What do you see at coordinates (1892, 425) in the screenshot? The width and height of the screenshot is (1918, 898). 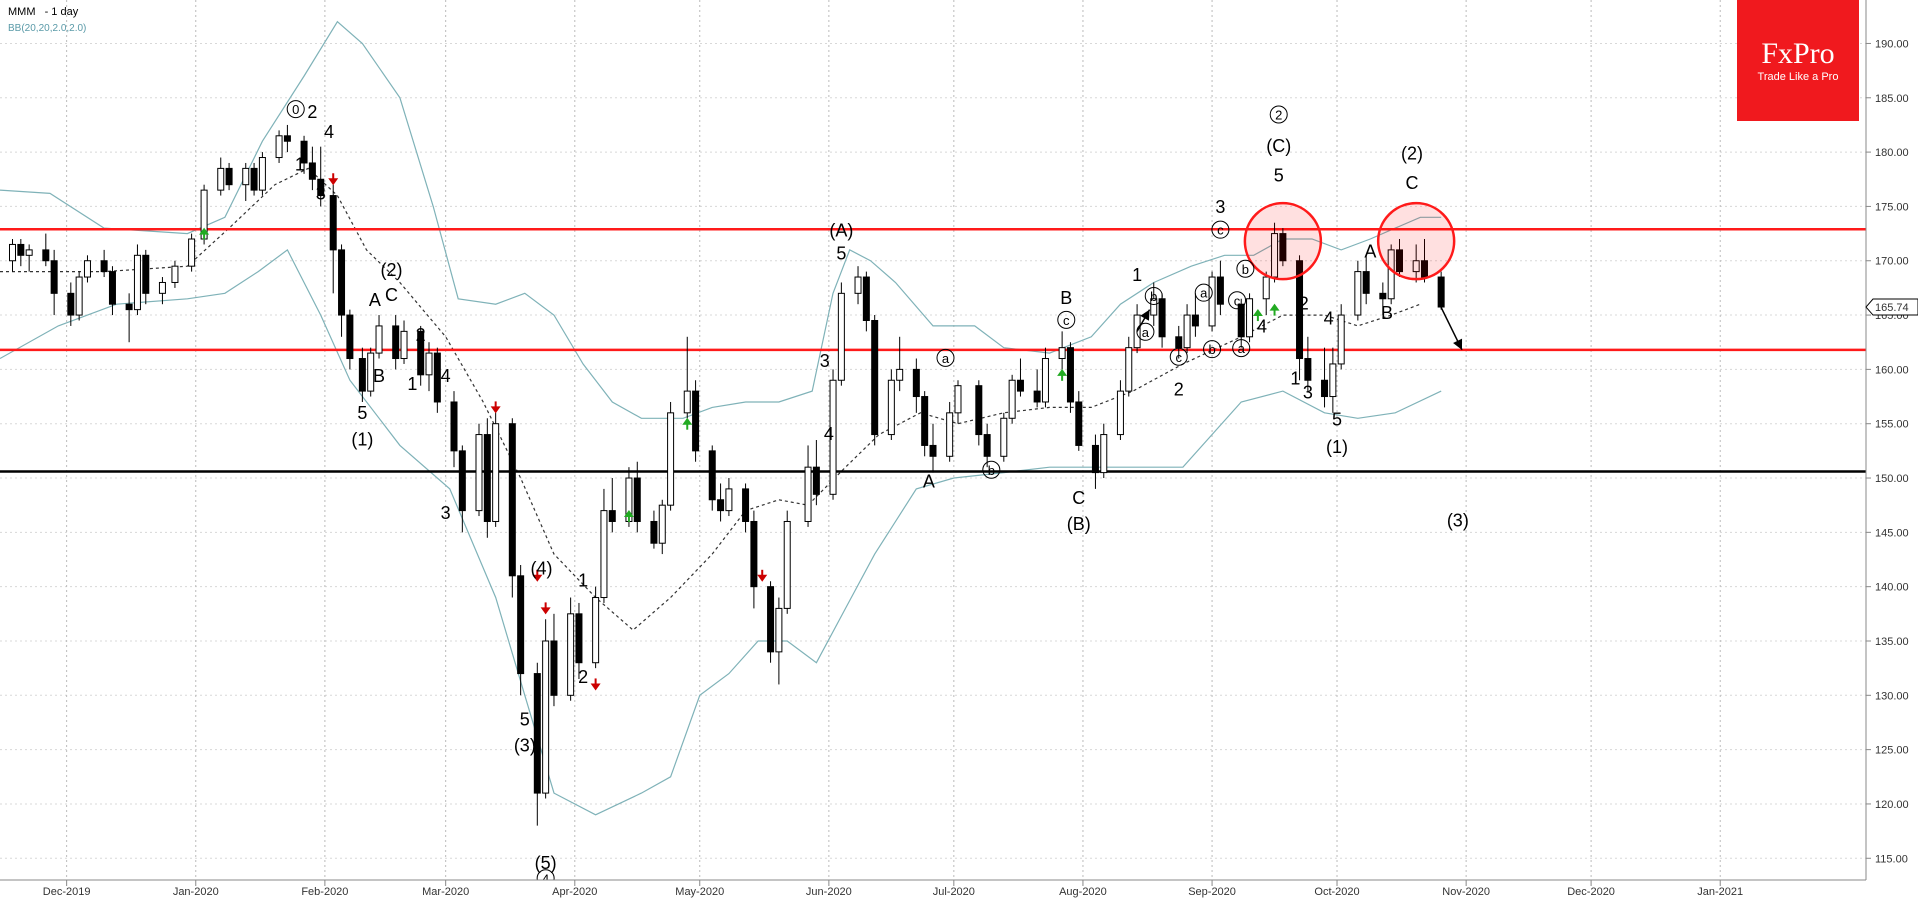 I see `price-tick-label: 155.00` at bounding box center [1892, 425].